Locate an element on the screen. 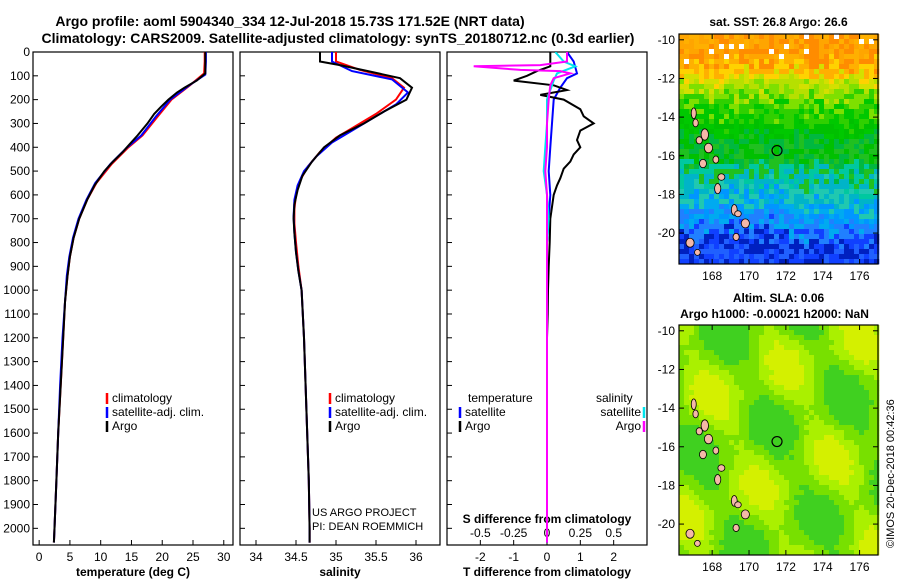 This screenshot has width=900, height=580. series-line-salinity is located at coordinates (353, 297).